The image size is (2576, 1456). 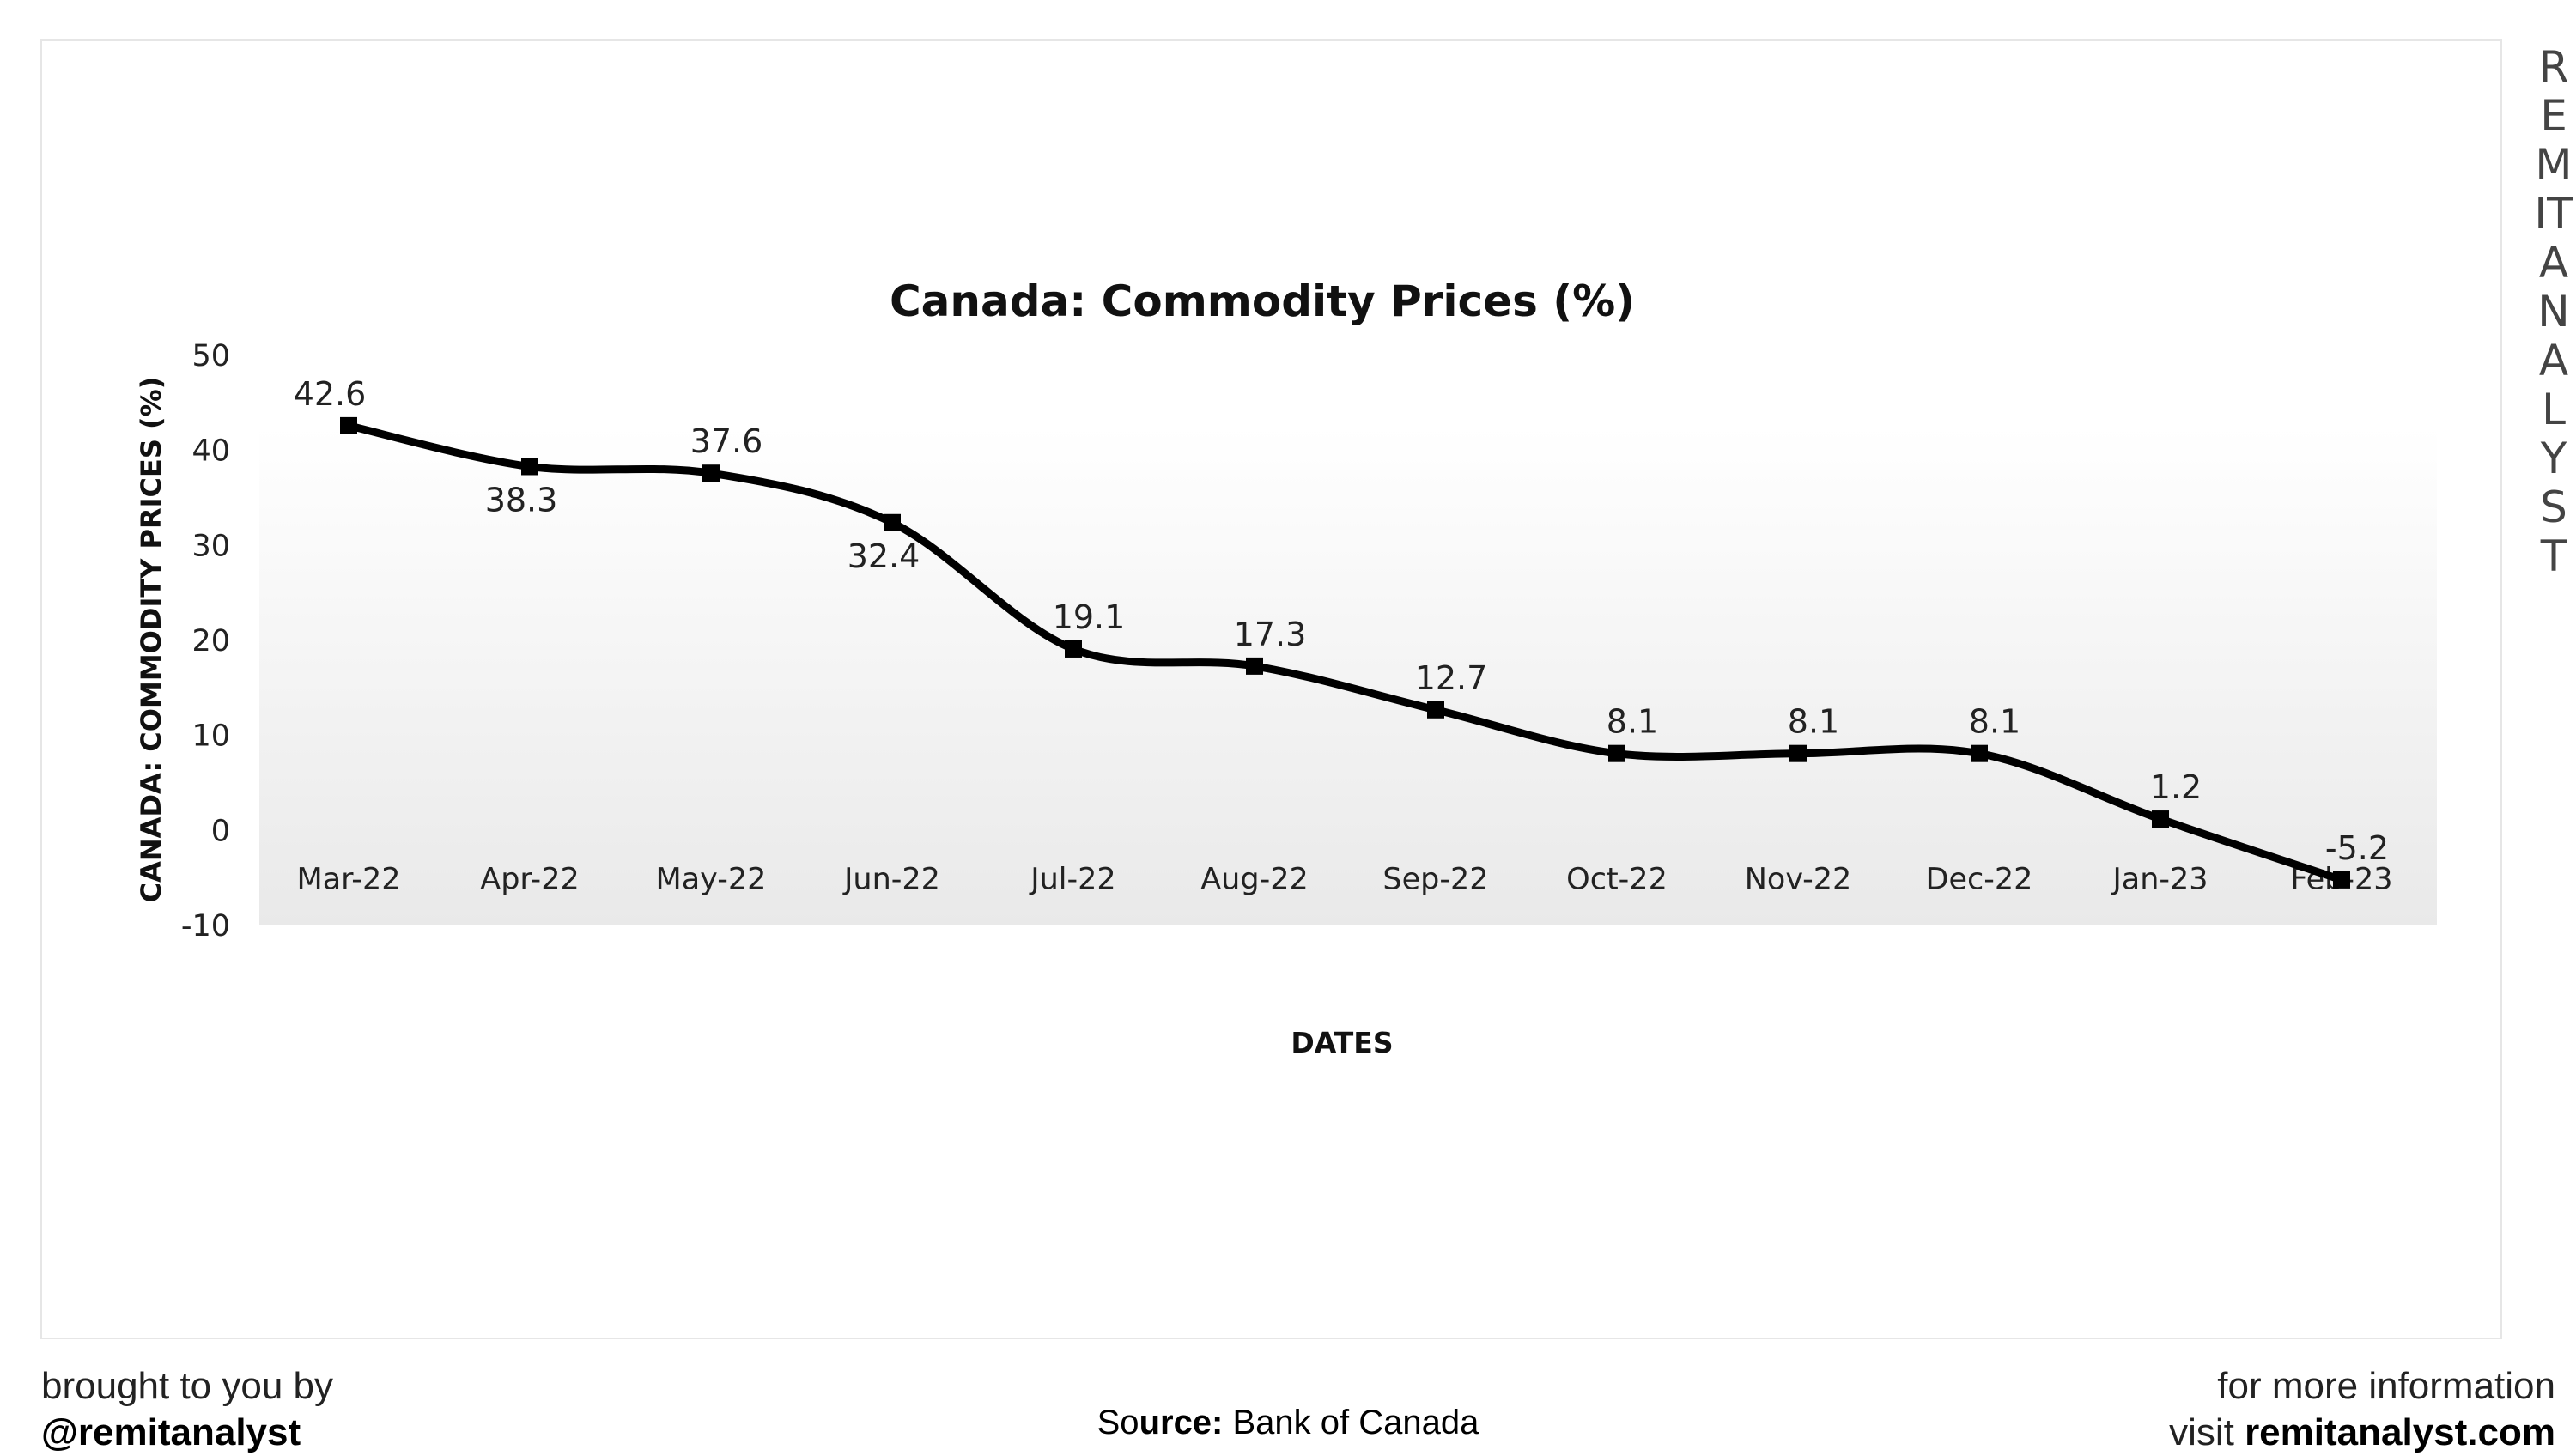 I want to click on x-axis-label: DATES, so click(x=1342, y=1042).